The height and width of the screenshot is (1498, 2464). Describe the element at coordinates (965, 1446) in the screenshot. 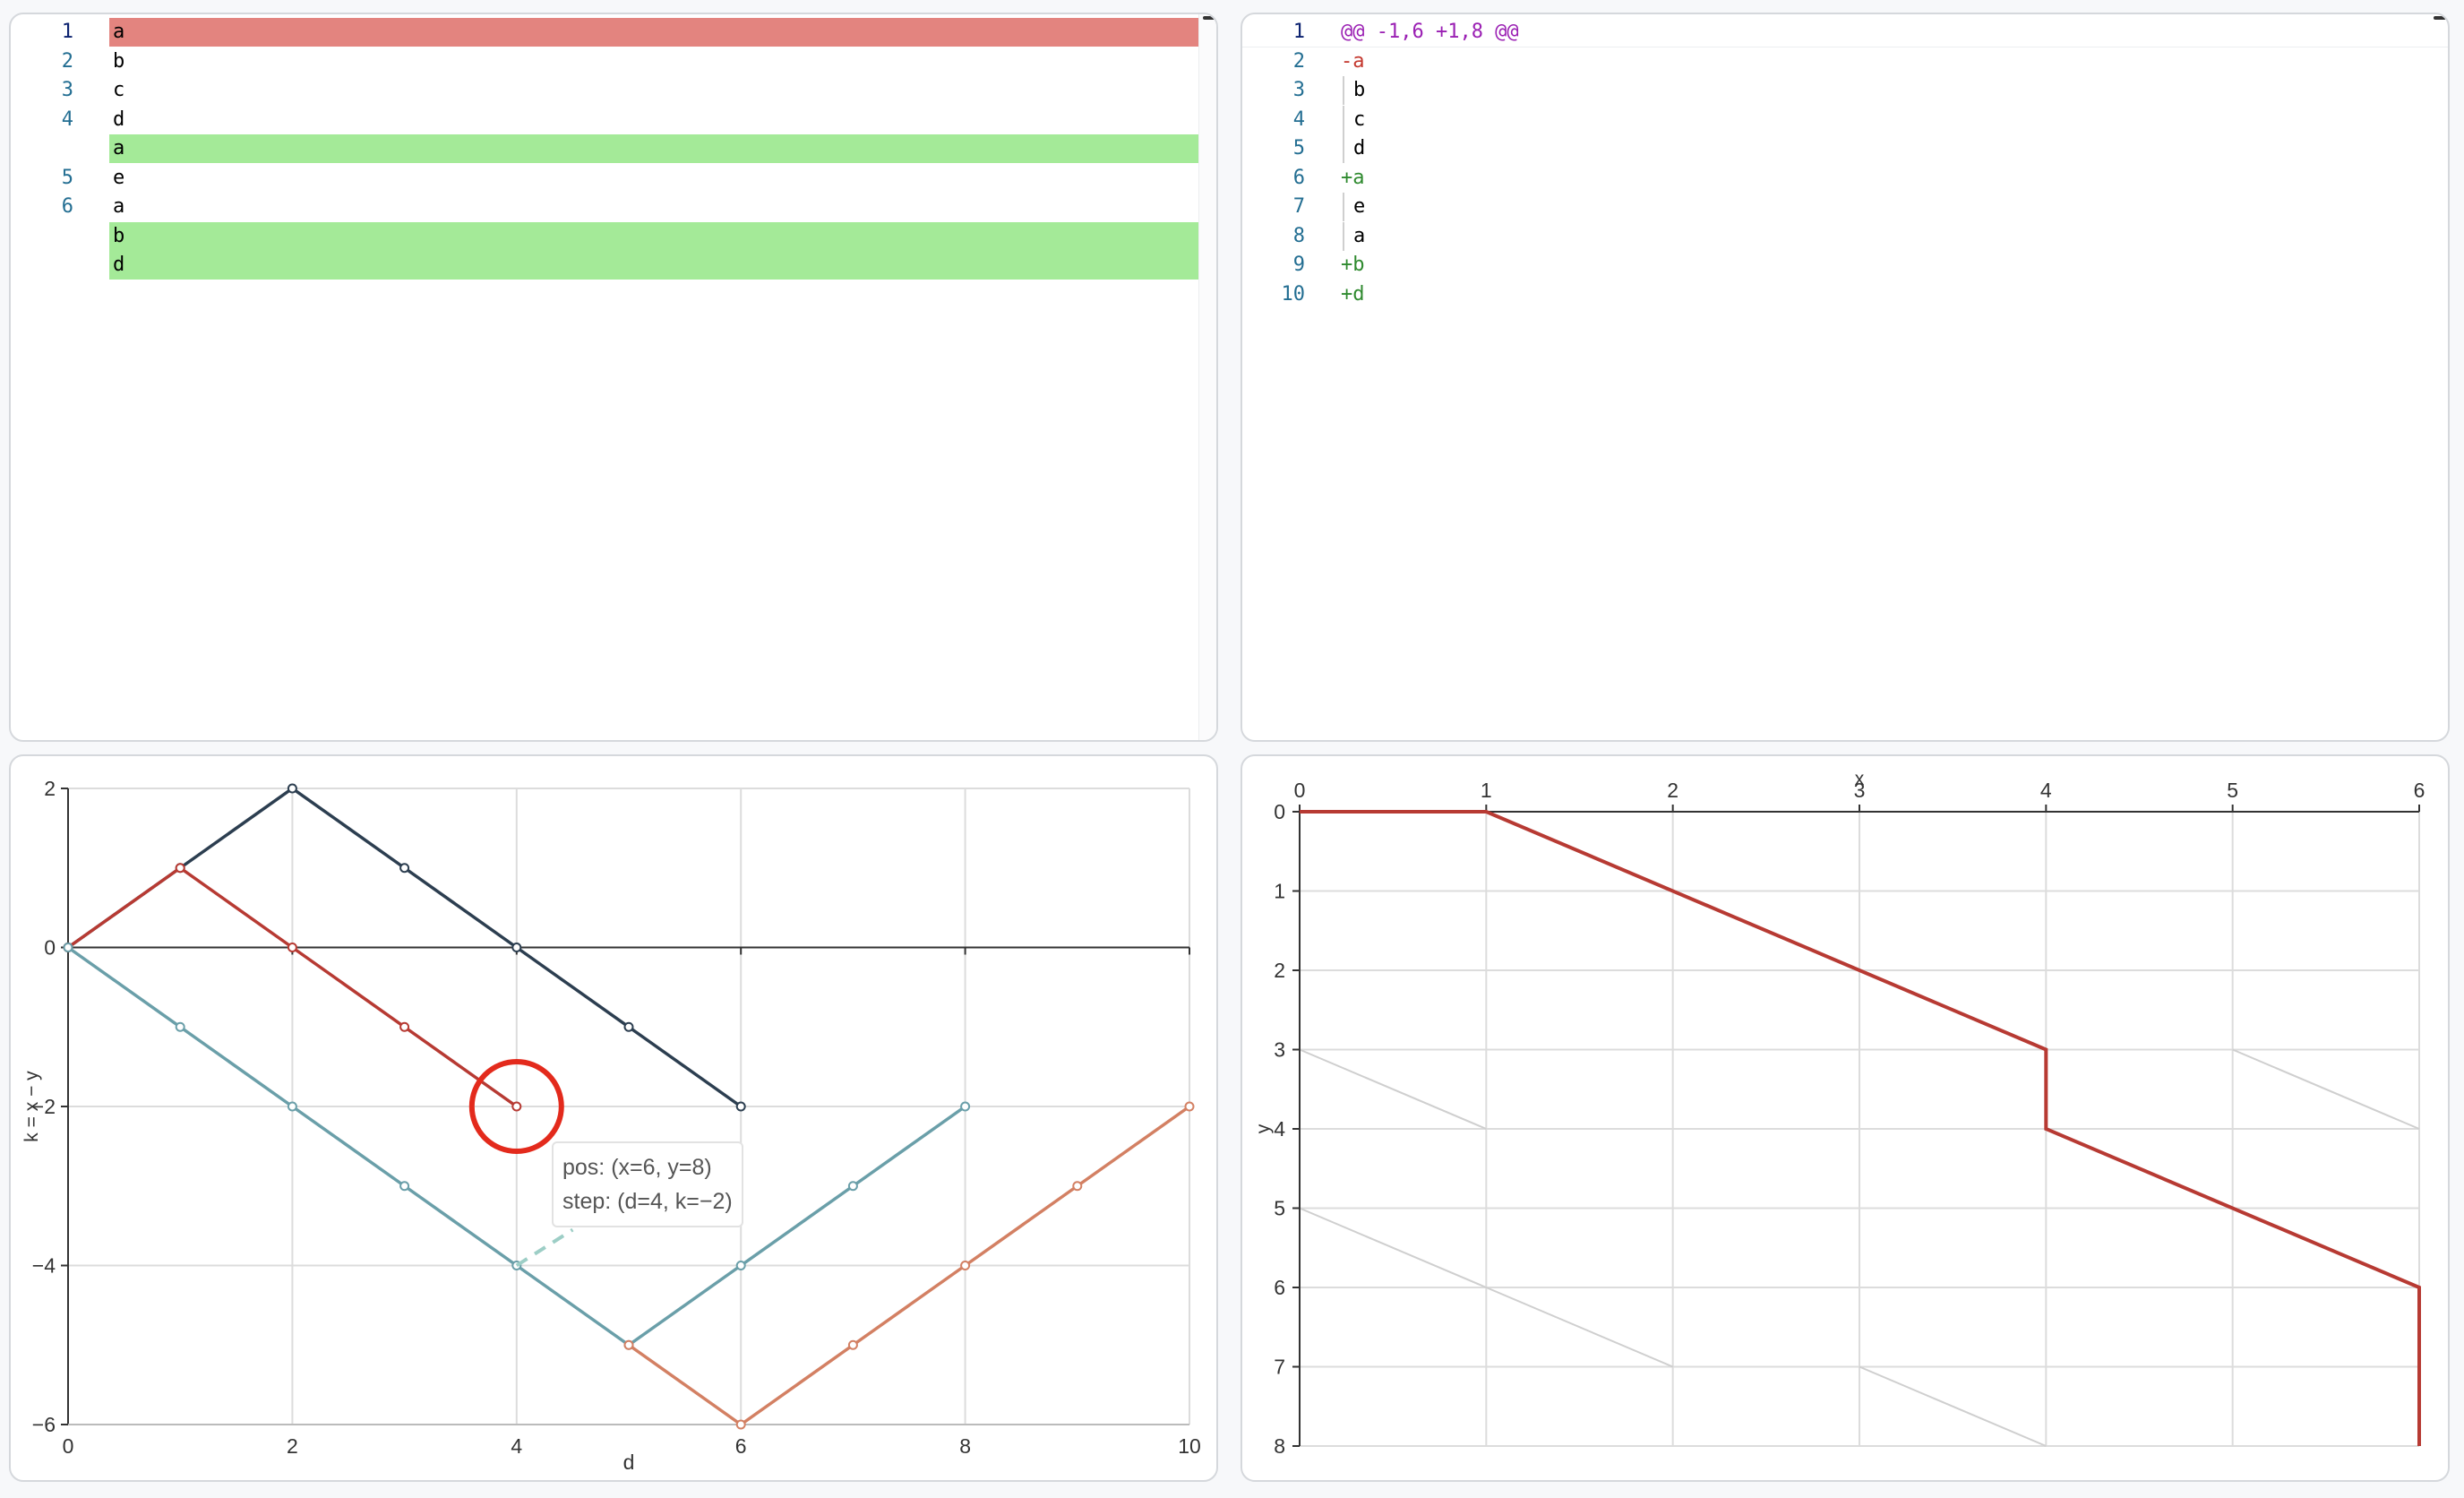

I see `x-tick-label: 8` at that location.